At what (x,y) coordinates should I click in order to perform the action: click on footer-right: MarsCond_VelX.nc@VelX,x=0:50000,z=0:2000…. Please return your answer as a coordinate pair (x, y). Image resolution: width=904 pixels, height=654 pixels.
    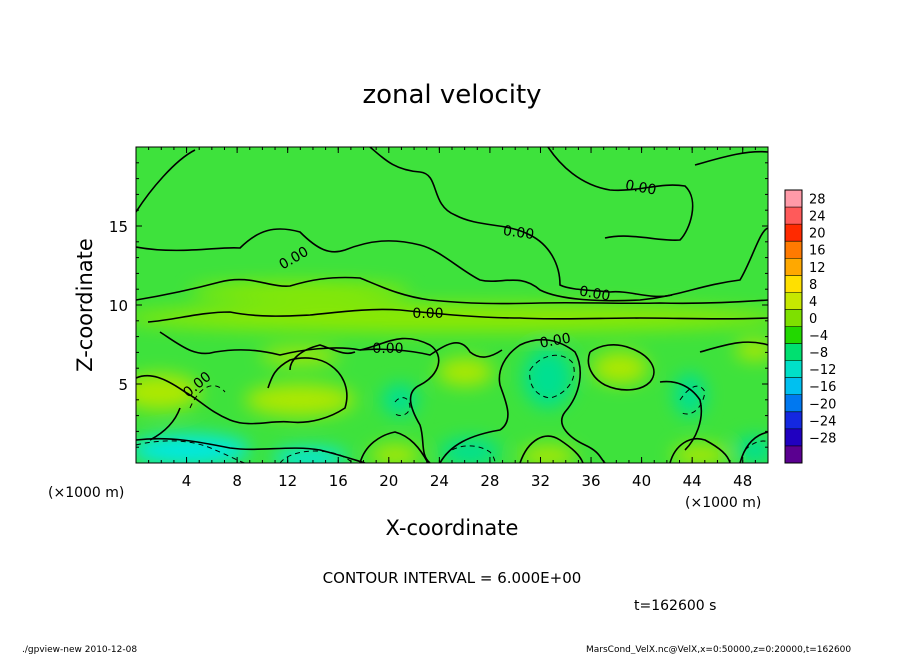
    Looking at the image, I should click on (718, 649).